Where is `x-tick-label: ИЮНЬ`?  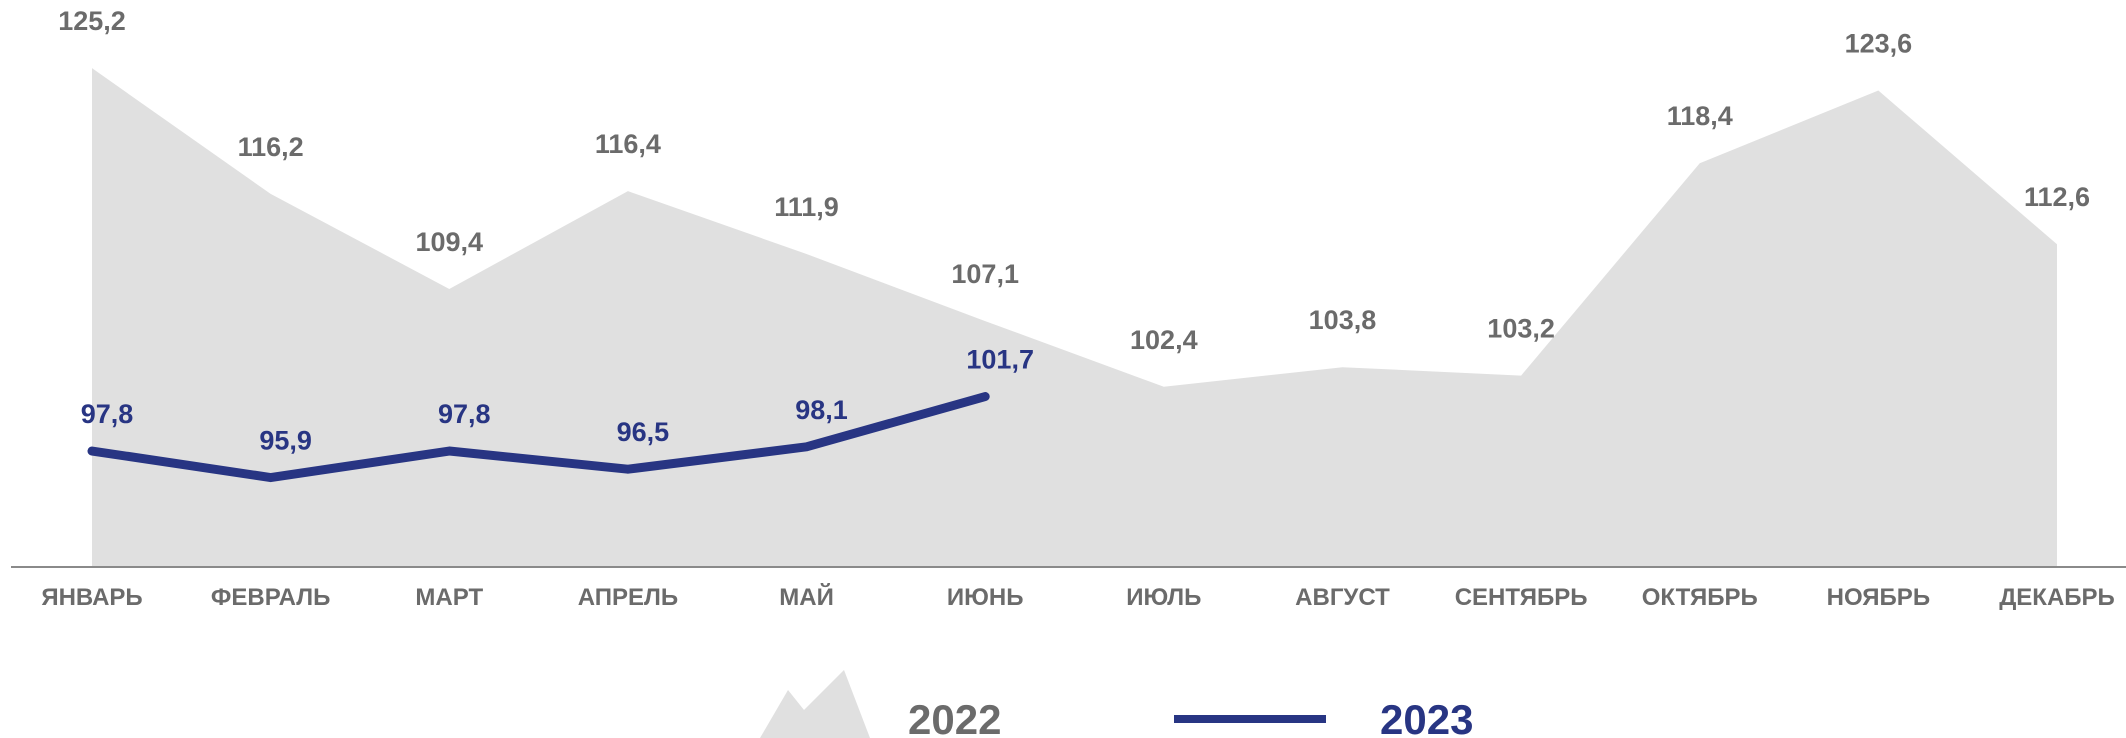 x-tick-label: ИЮНЬ is located at coordinates (985, 597).